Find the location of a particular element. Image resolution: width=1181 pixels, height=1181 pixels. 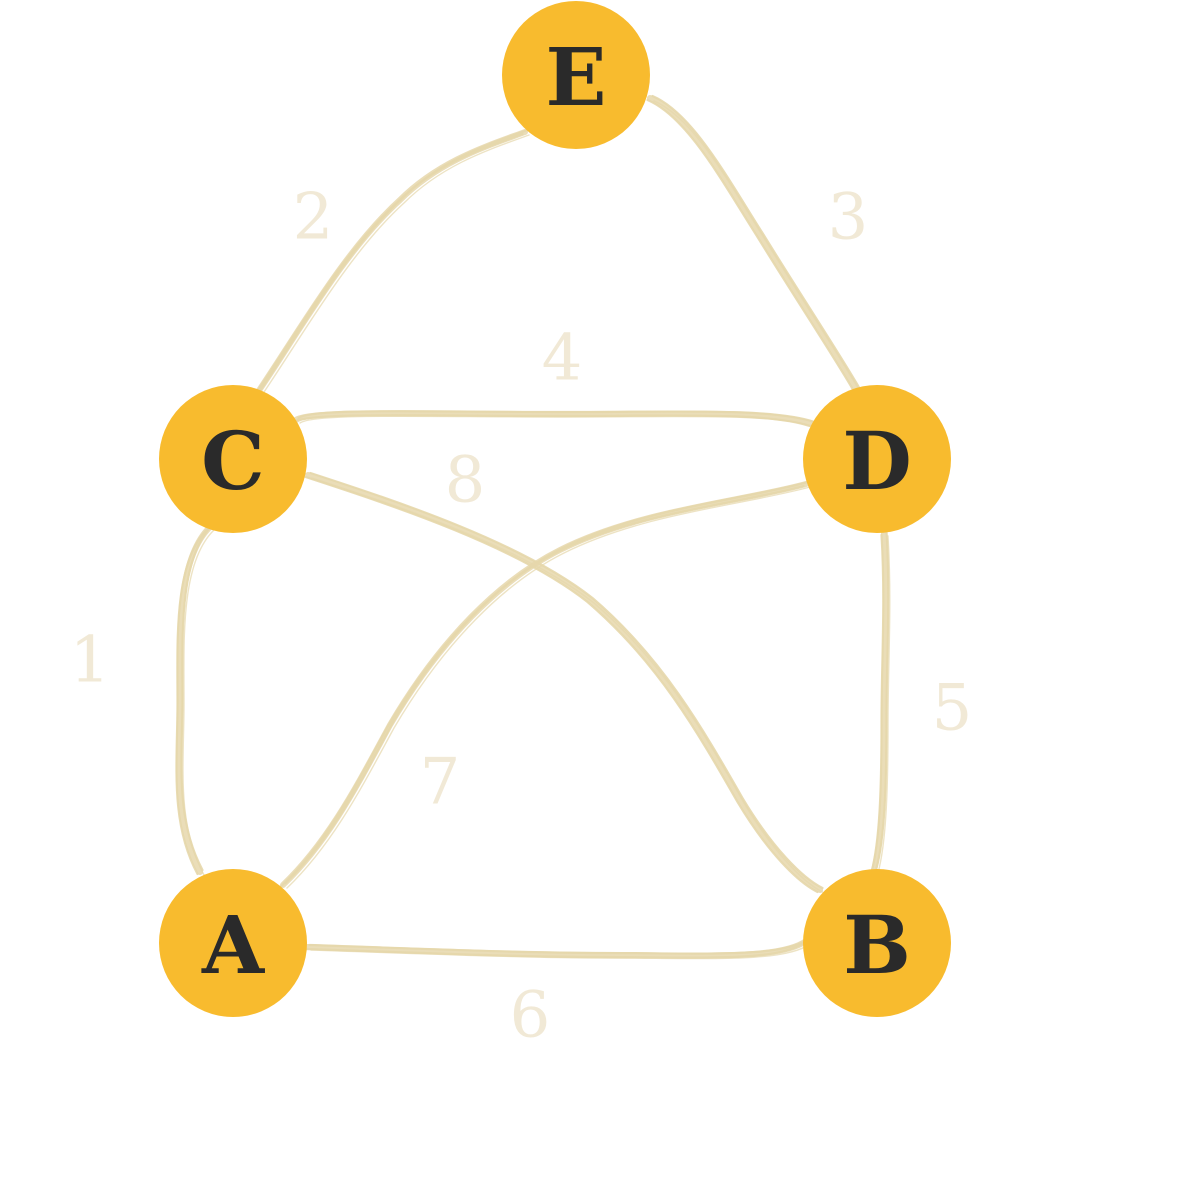

edge-c-d is located at coordinates (554, 419).